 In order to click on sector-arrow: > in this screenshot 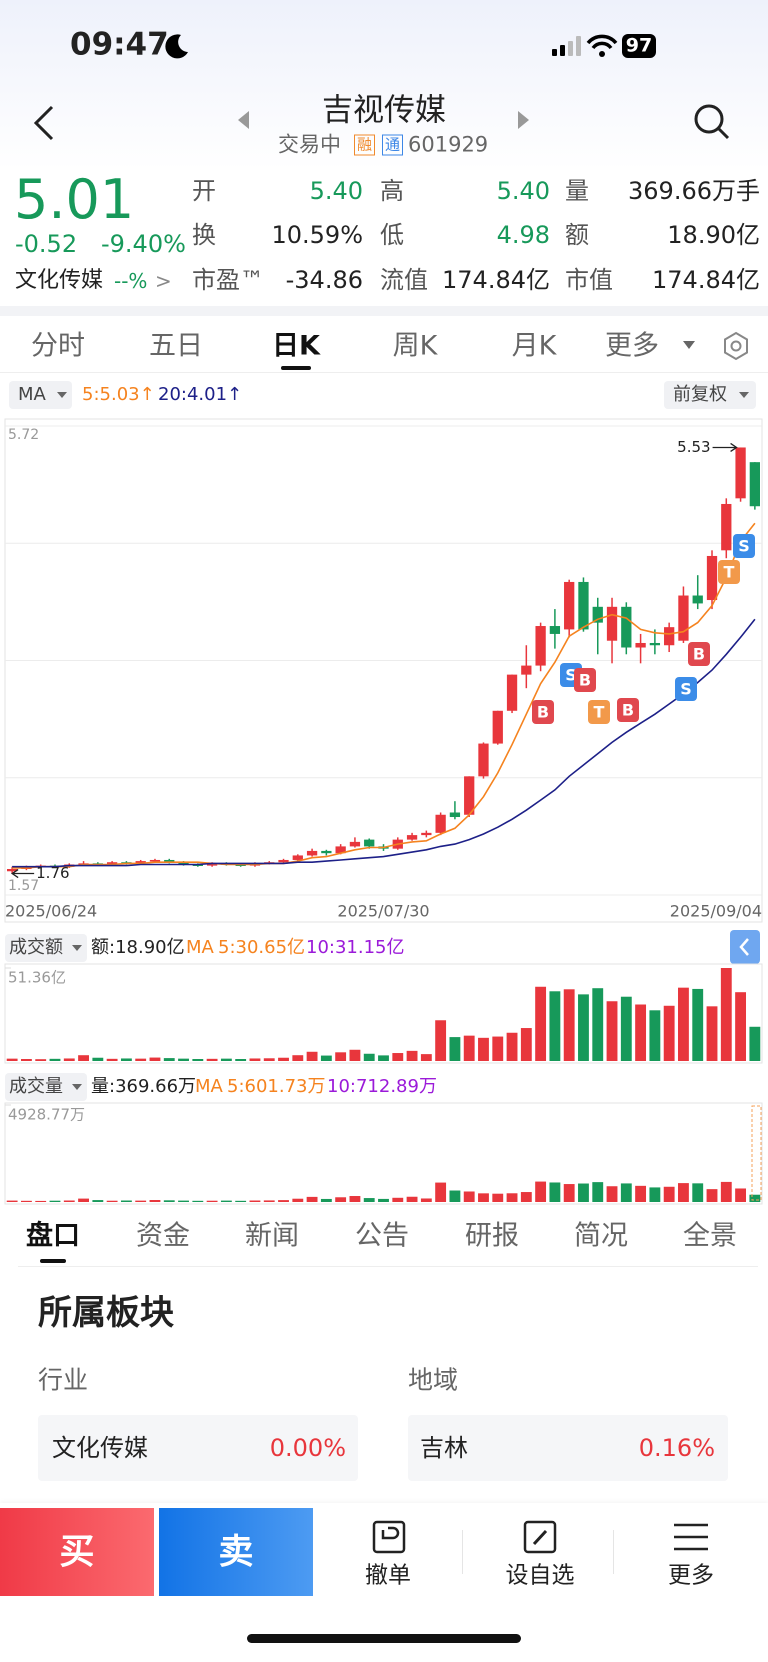, I will do `click(163, 281)`.